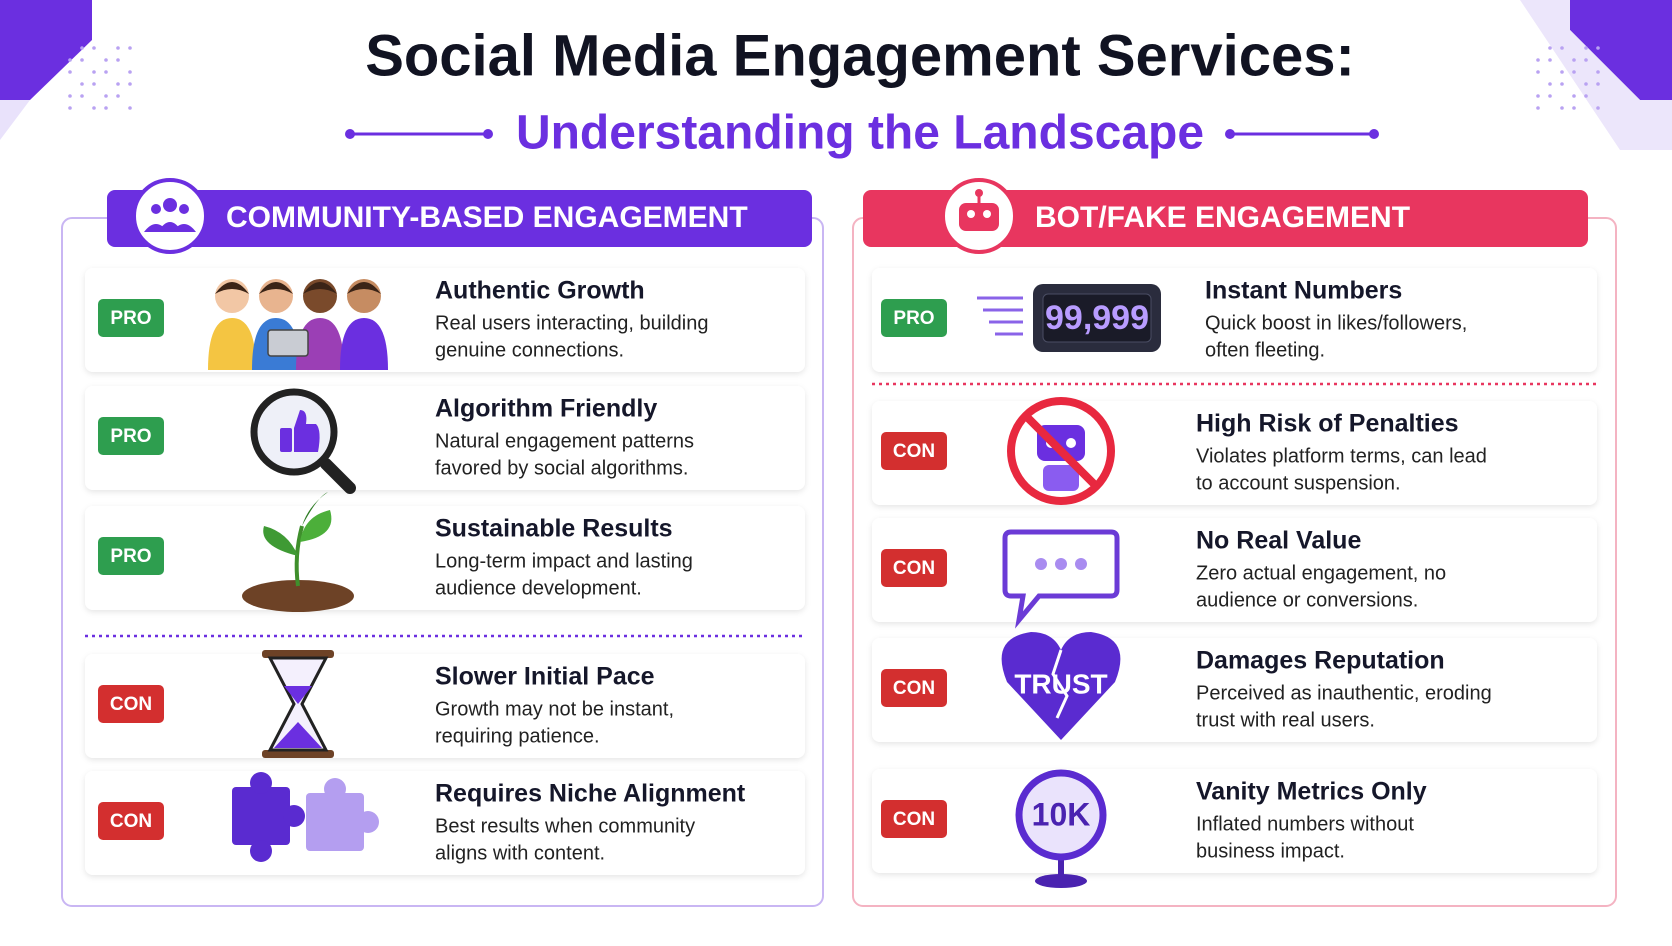 This screenshot has width=1672, height=946. What do you see at coordinates (276, 288) in the screenshot?
I see `person-hair` at bounding box center [276, 288].